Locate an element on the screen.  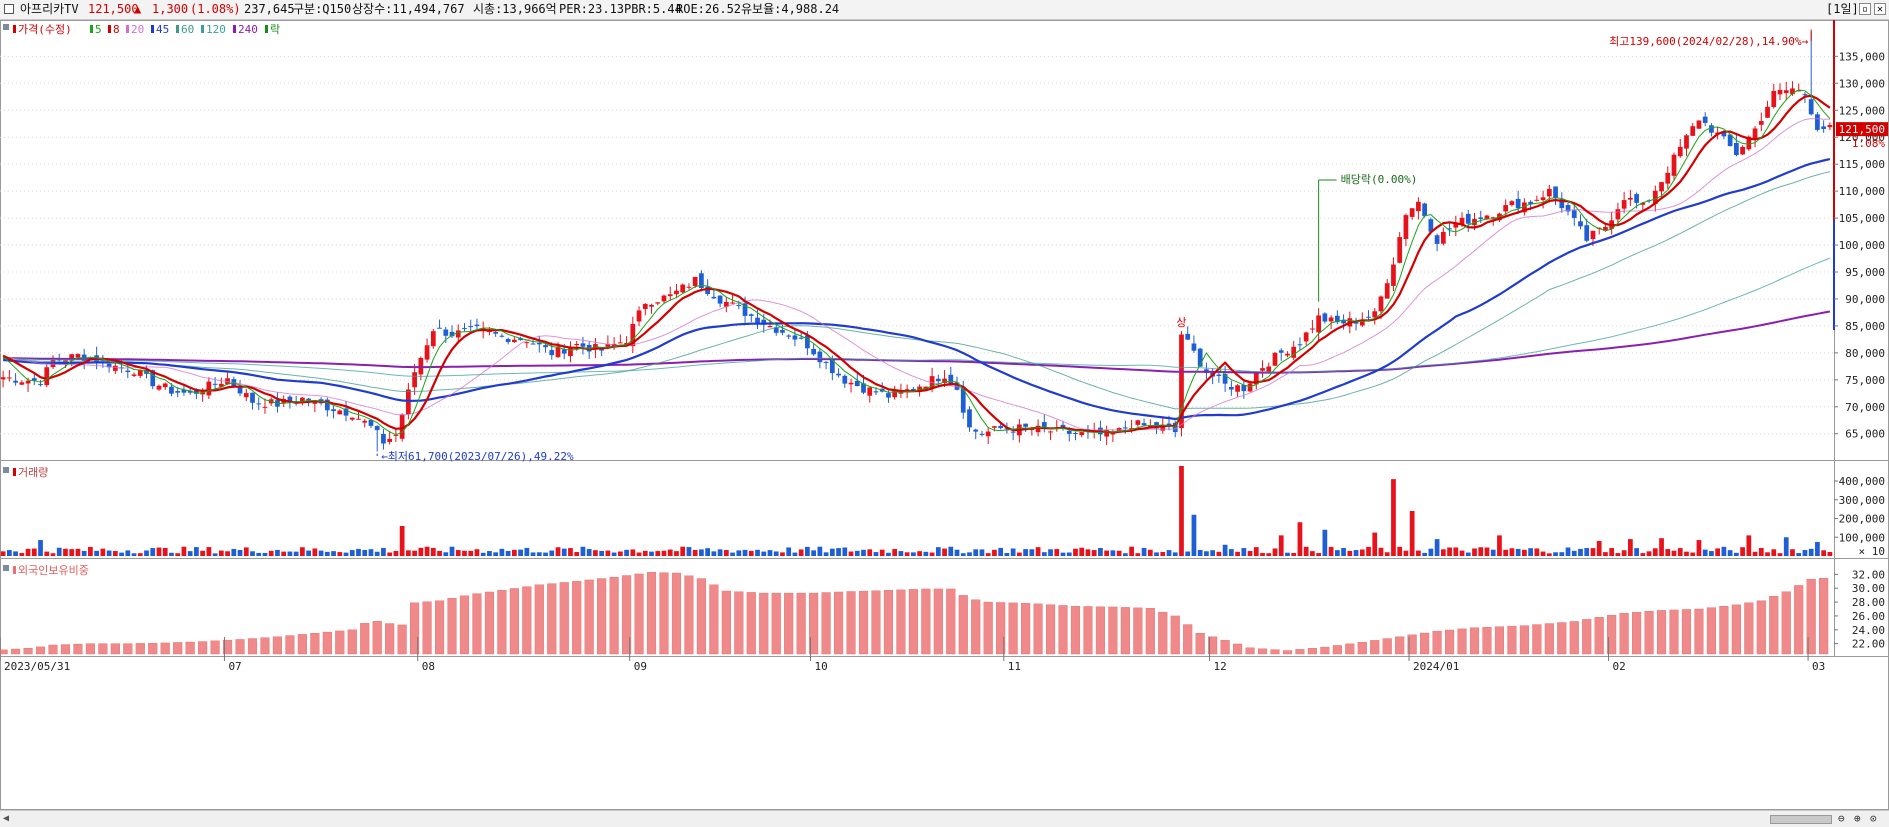
period-selector: [1일] is located at coordinates (1842, 9).